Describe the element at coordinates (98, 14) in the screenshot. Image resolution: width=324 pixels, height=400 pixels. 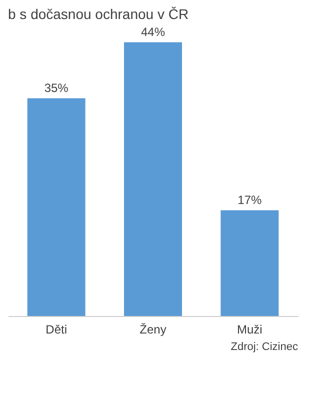
I see `chart-title: b s dočasnou ochranou v ČR` at that location.